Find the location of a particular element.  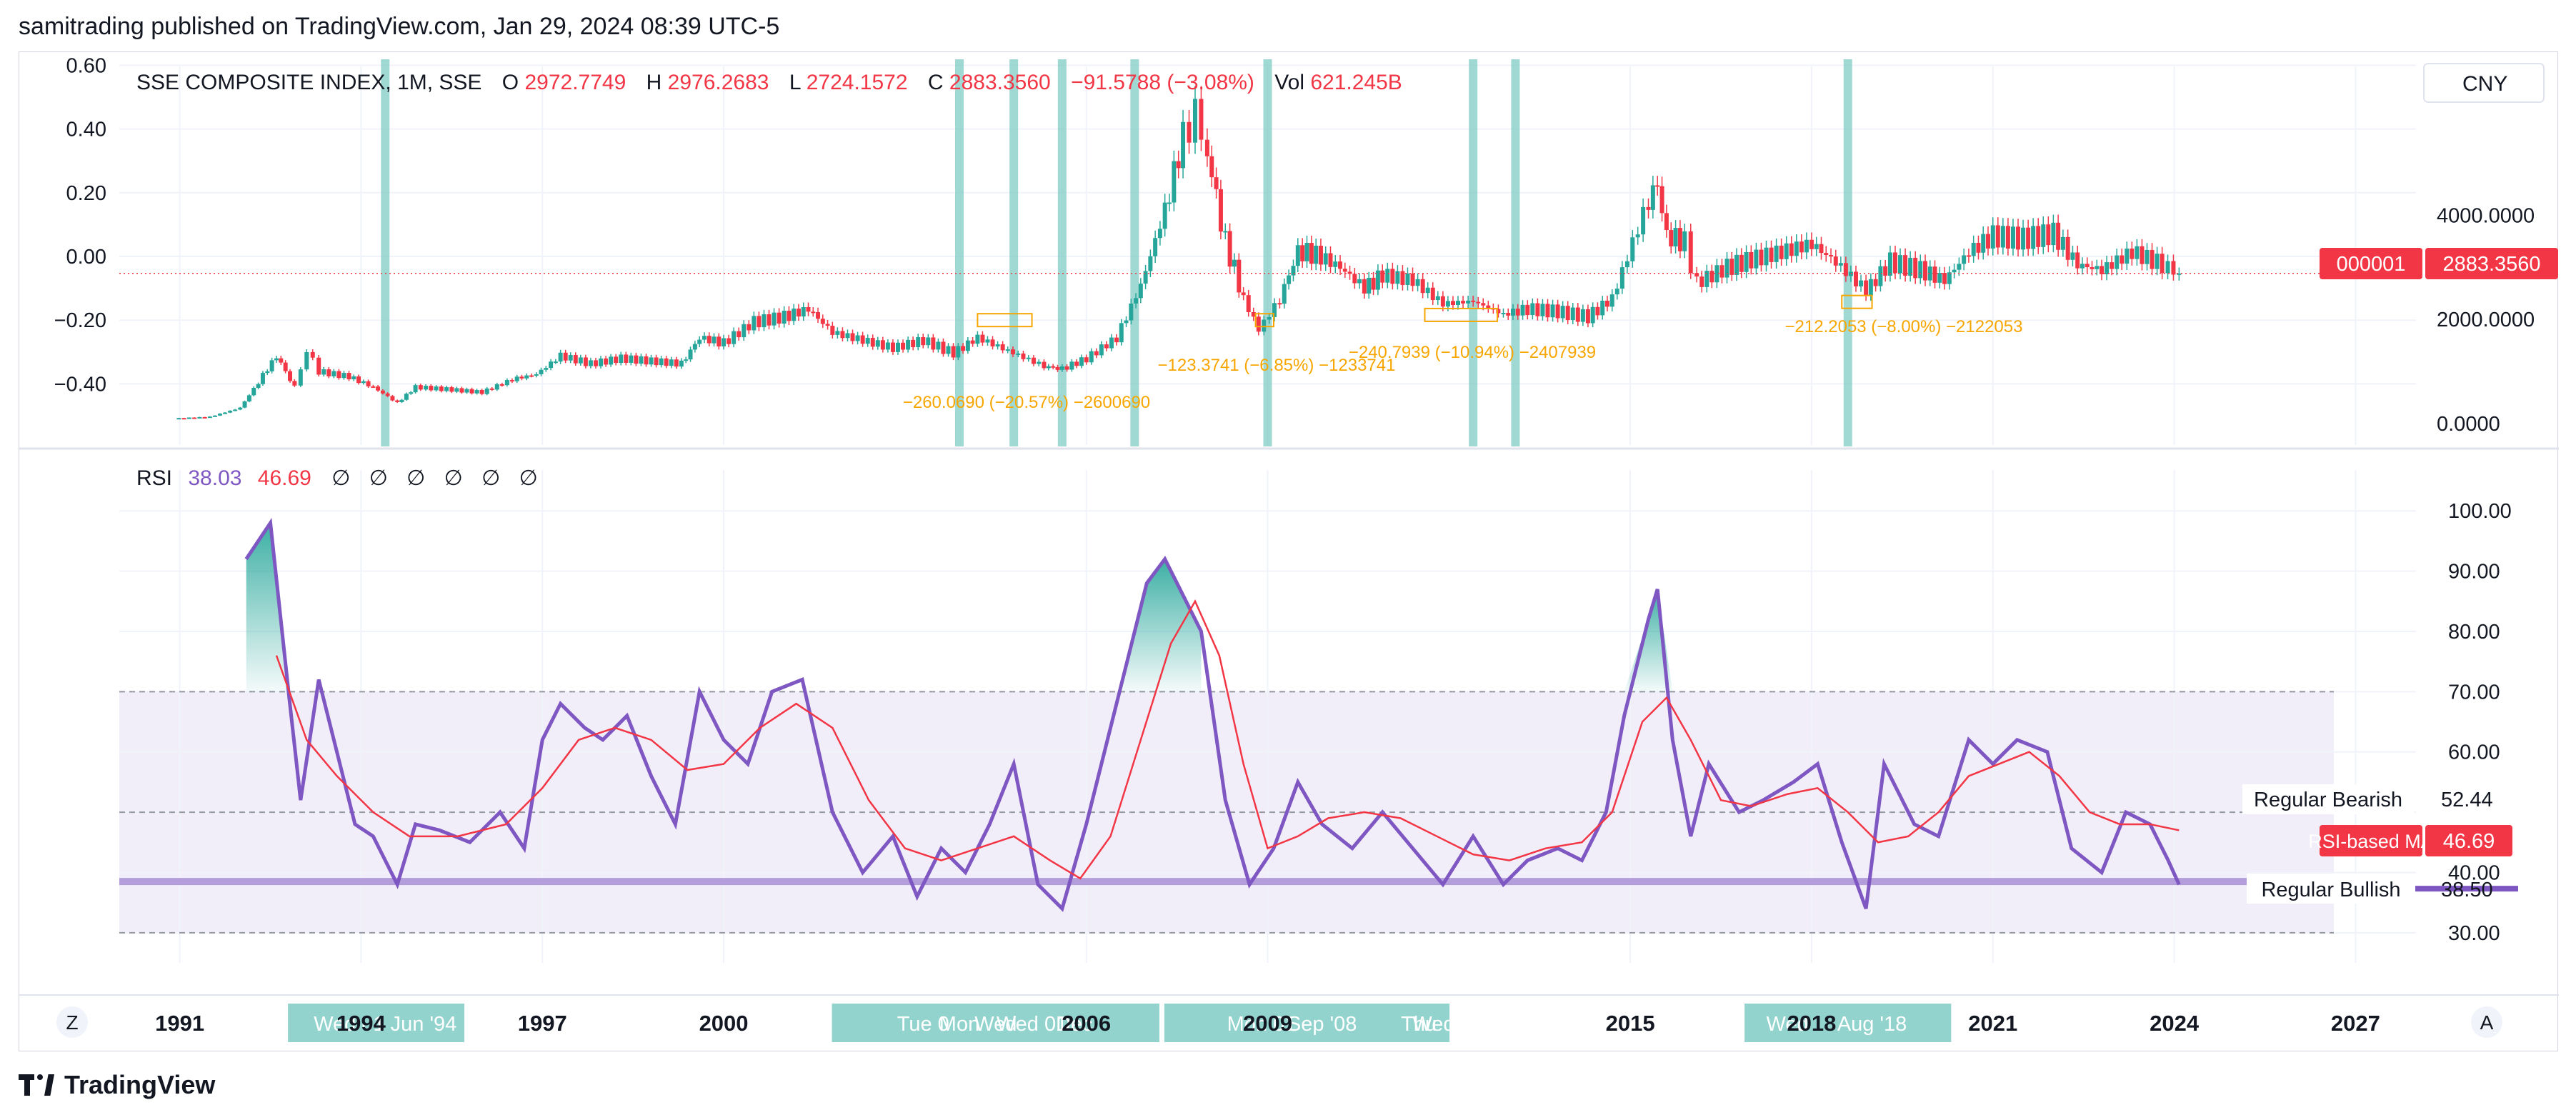

currency-button: CNY is located at coordinates (2484, 83).